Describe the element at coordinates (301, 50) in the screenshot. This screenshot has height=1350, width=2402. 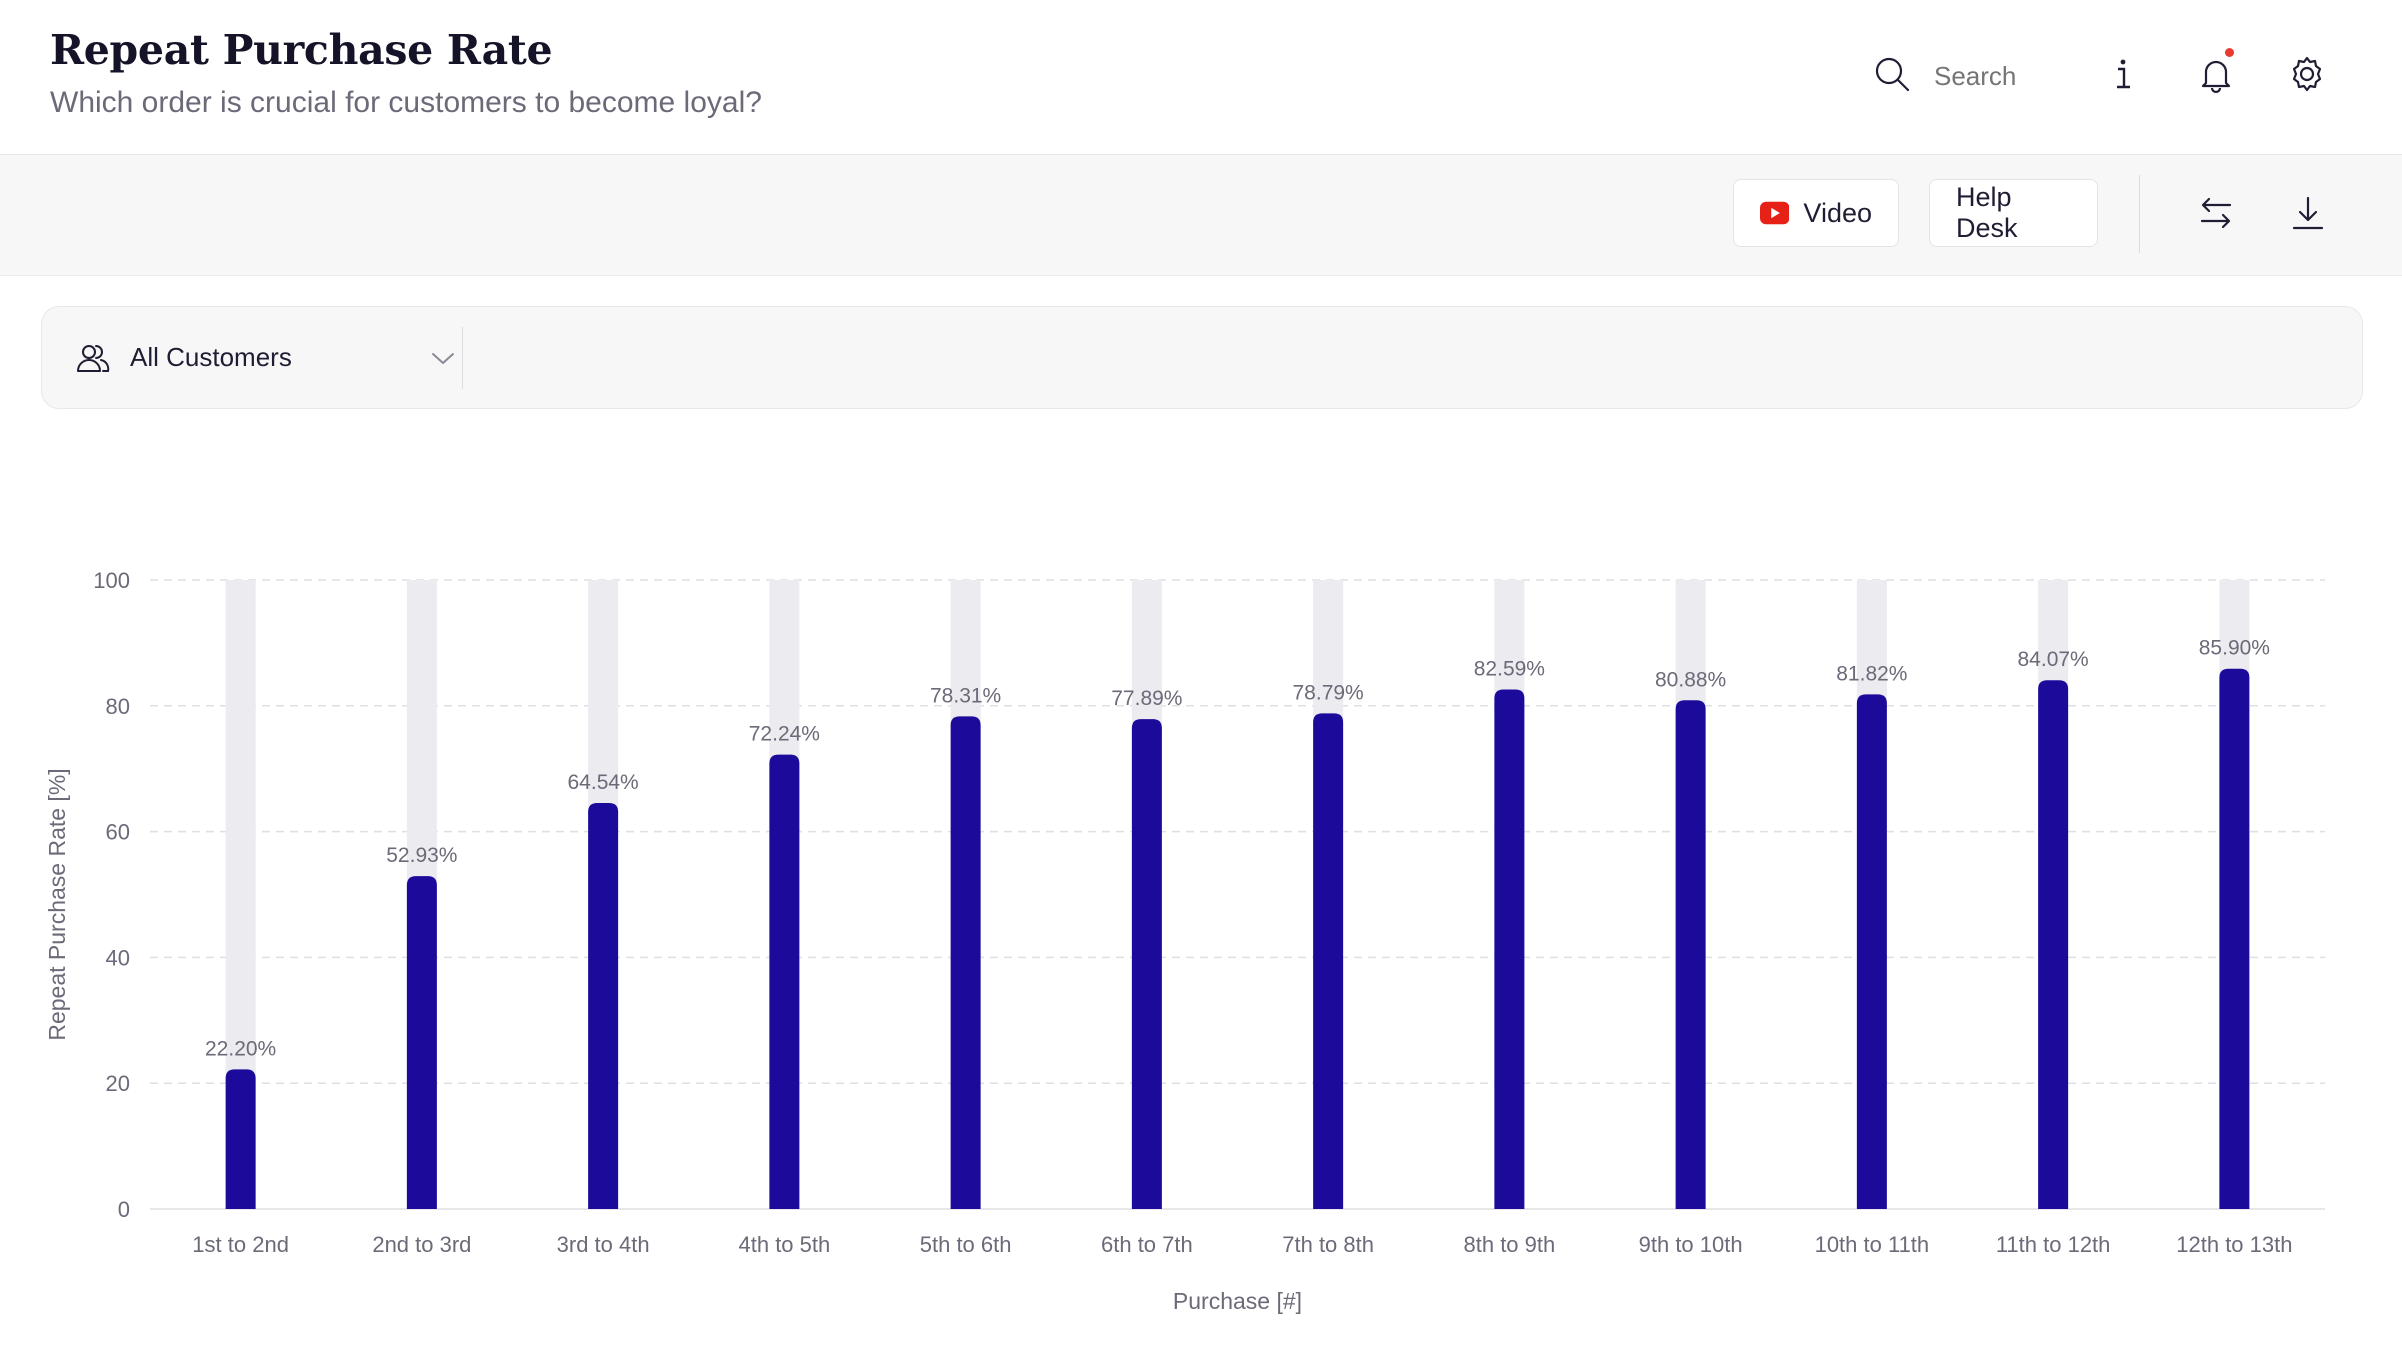
I see `page-title: Repeat Purchase Rate` at that location.